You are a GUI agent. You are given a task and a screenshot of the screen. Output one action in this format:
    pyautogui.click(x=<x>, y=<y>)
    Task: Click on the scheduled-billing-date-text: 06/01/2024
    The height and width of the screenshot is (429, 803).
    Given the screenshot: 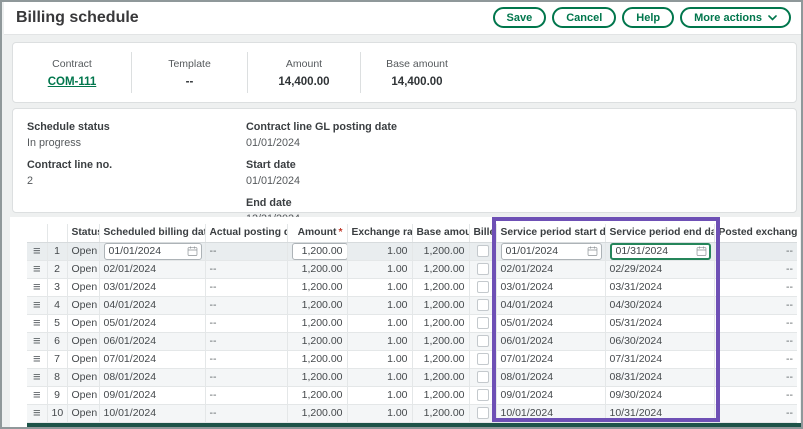 What is the action you would take?
    pyautogui.click(x=130, y=341)
    